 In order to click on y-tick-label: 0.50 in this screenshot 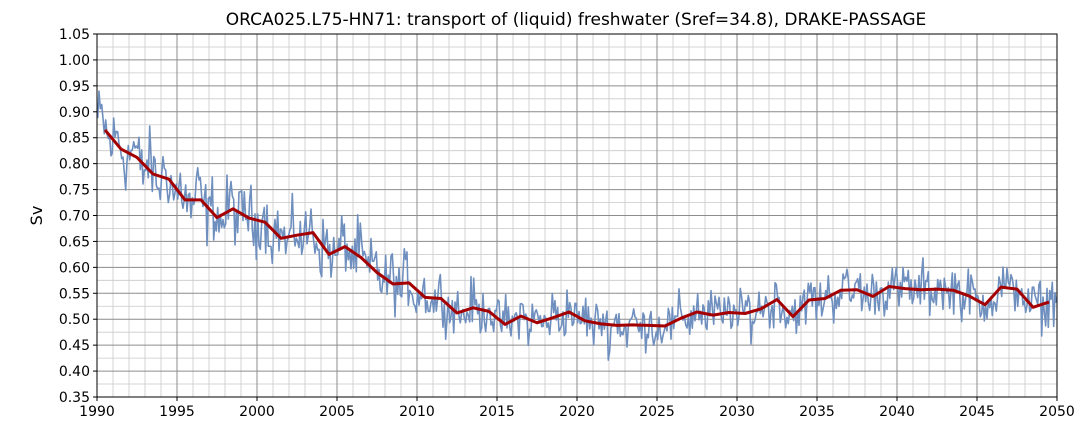, I will do `click(74, 320)`.